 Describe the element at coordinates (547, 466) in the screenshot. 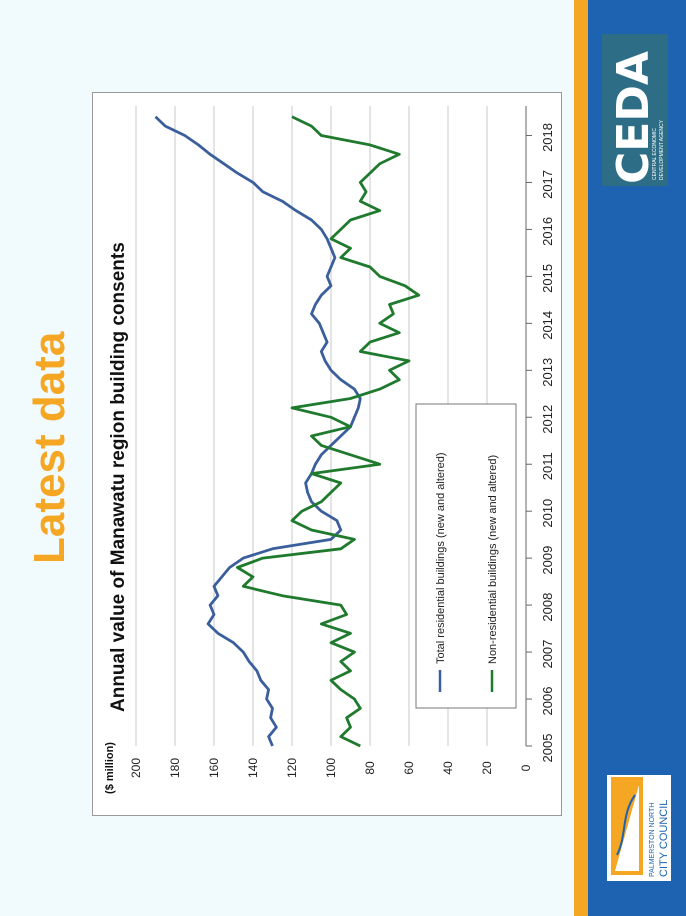

I see `x-tick-label: 2011` at that location.